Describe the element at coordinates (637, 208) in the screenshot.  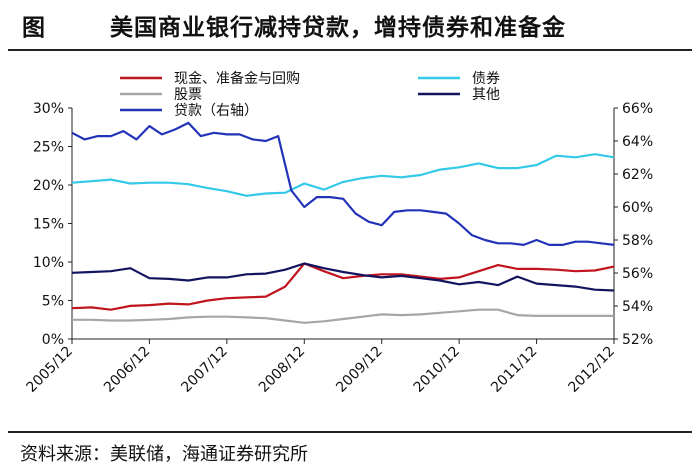
I see `right-tick-label: 60%` at that location.